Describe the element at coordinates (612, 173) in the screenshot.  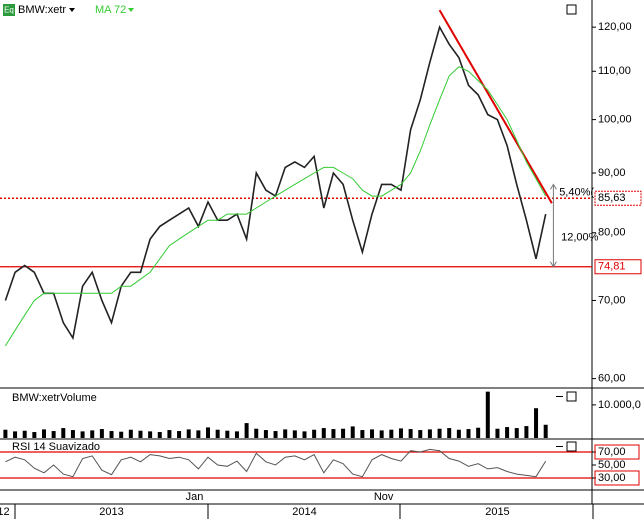
I see `y-tick-label: 90,00` at that location.